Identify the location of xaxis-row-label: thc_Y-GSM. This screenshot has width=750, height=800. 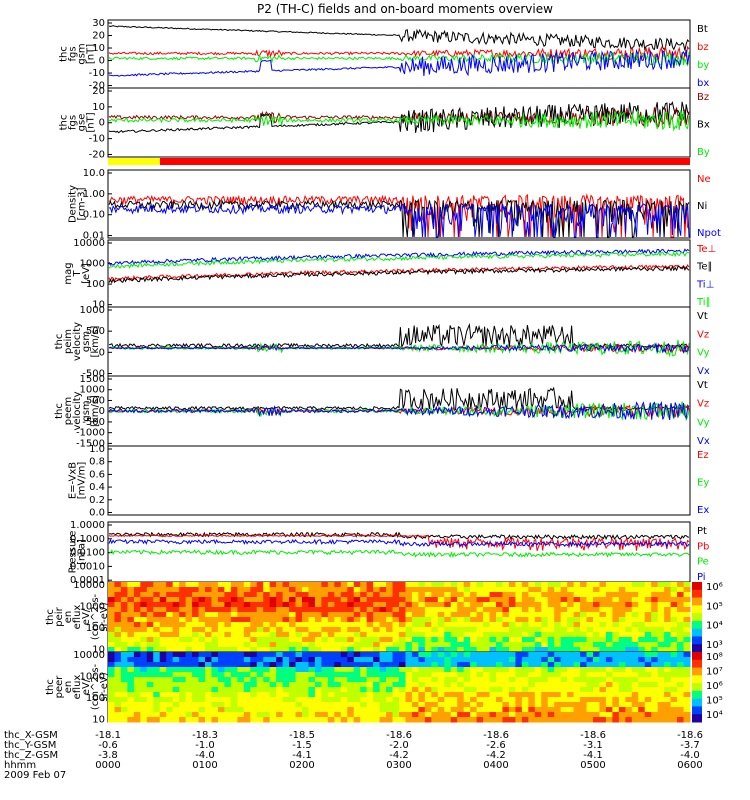
(30, 745).